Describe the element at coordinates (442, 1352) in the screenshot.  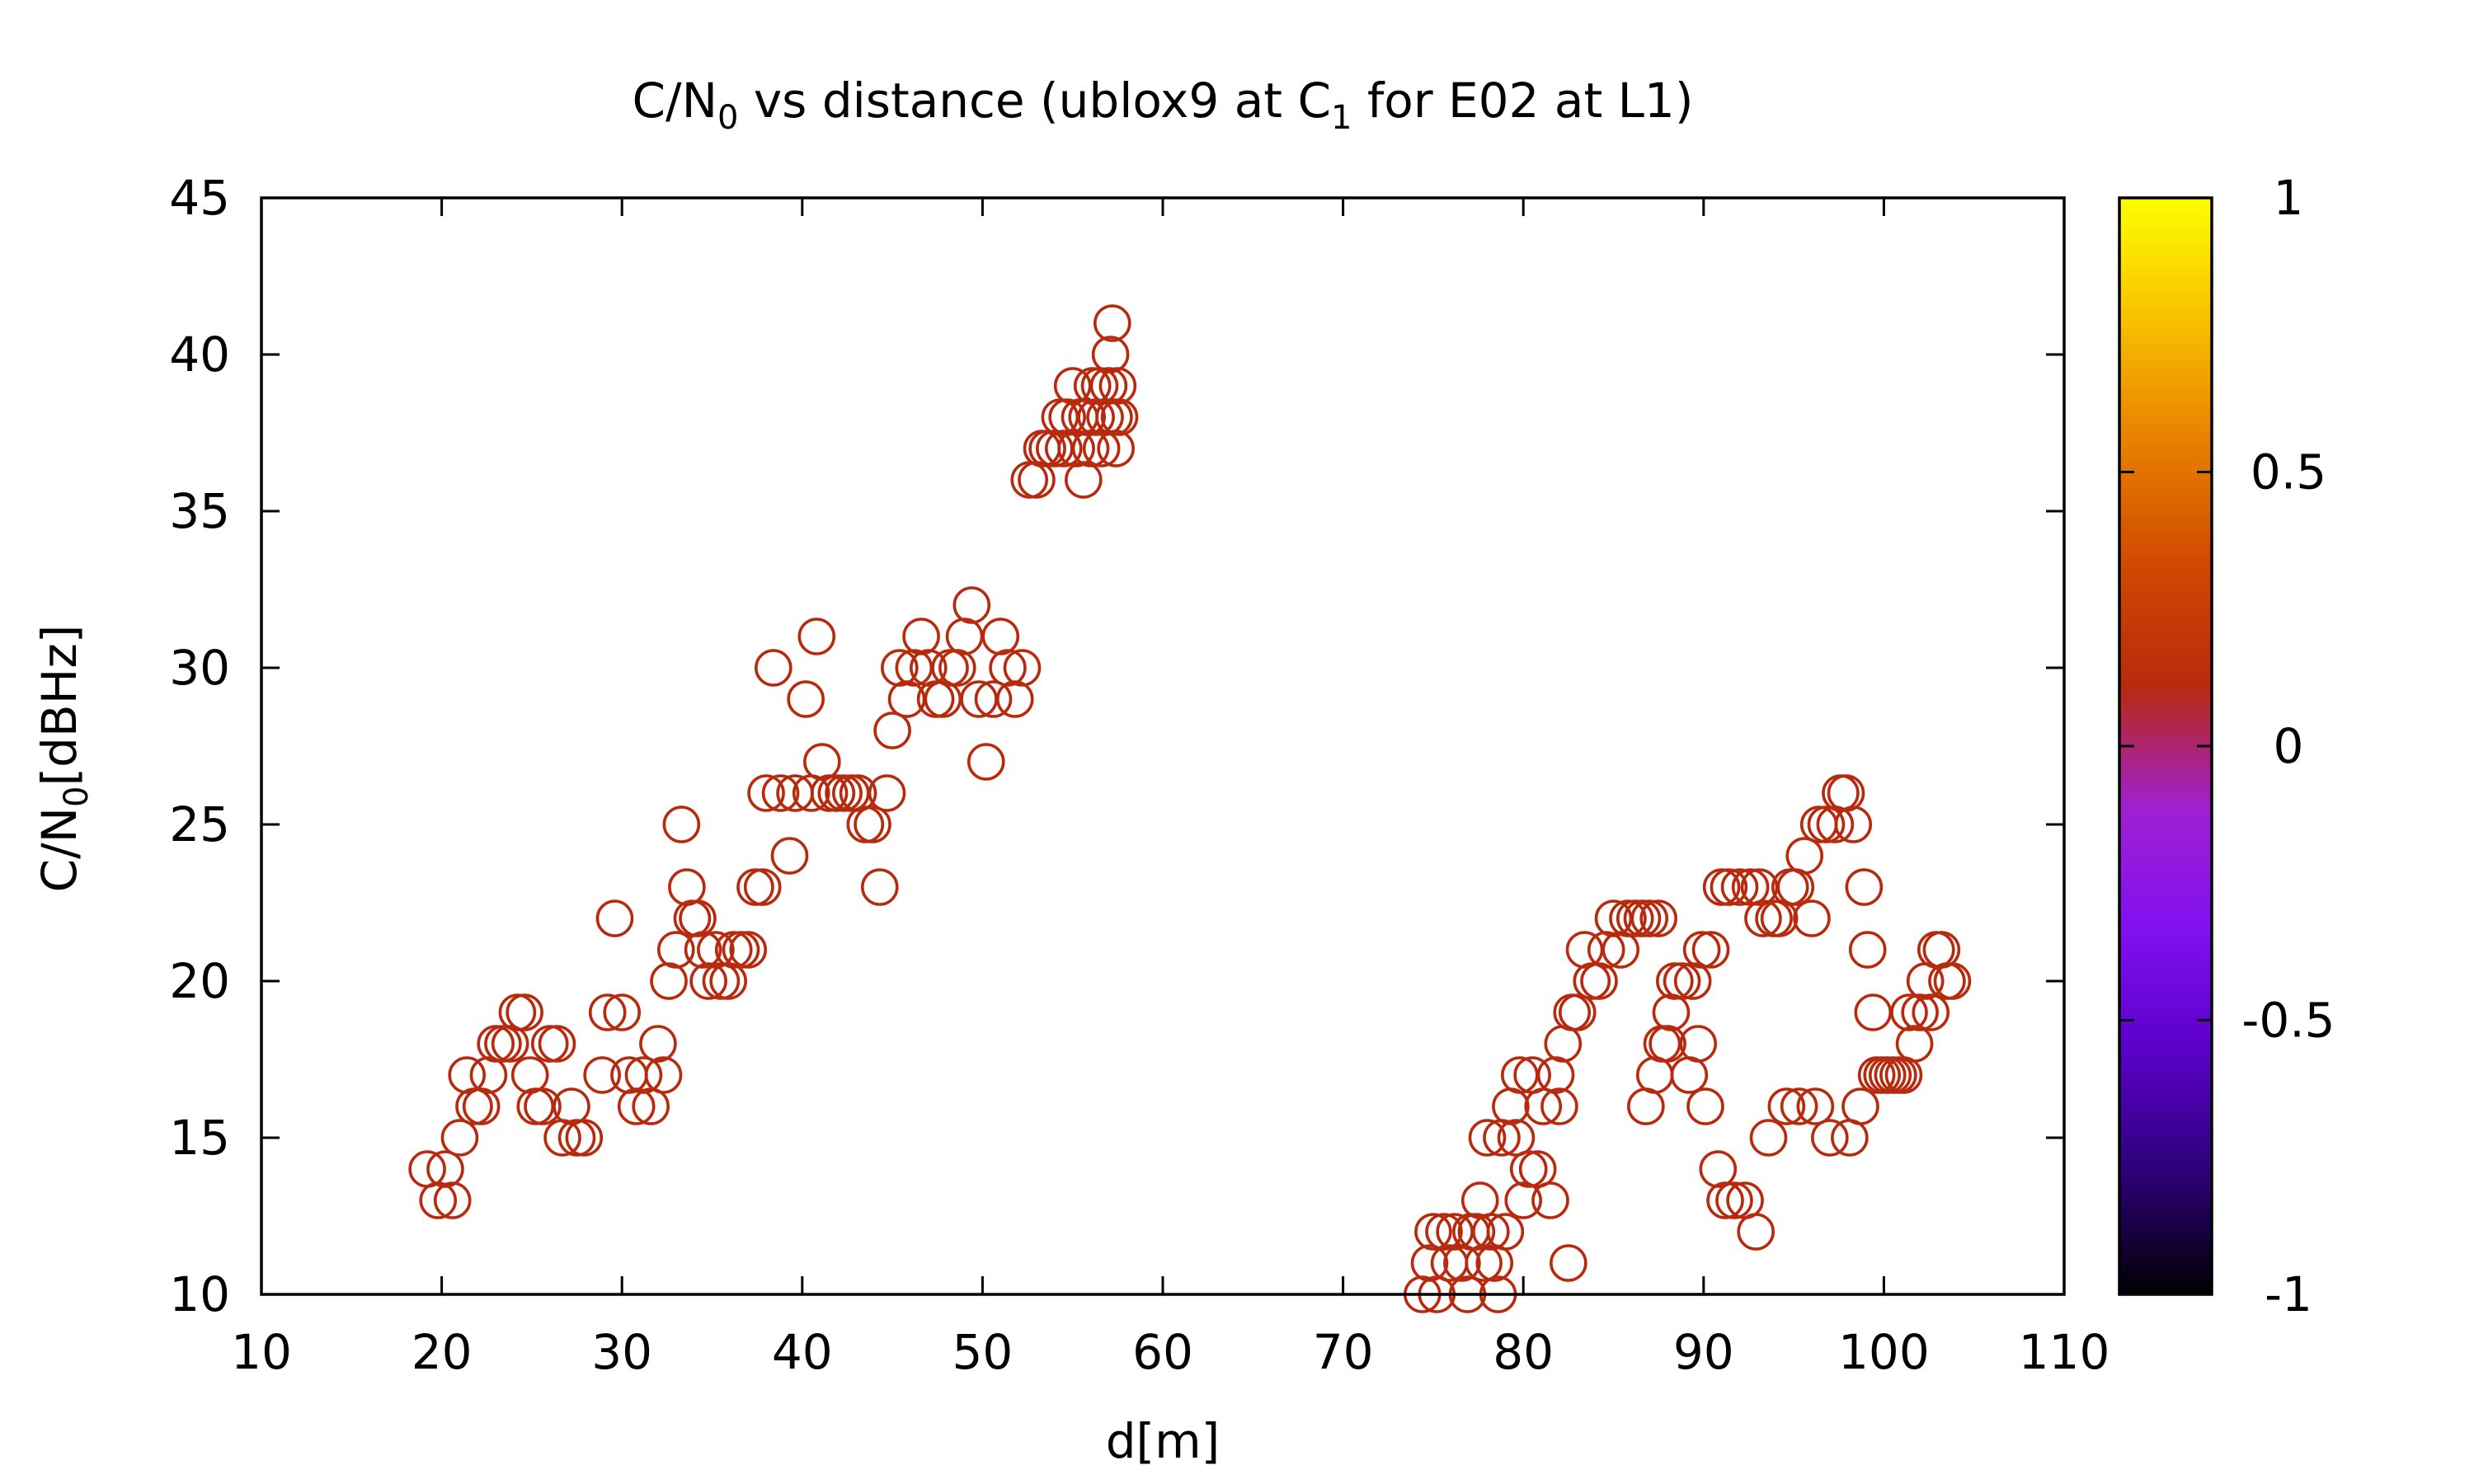
I see `x-tick-label: 20` at that location.